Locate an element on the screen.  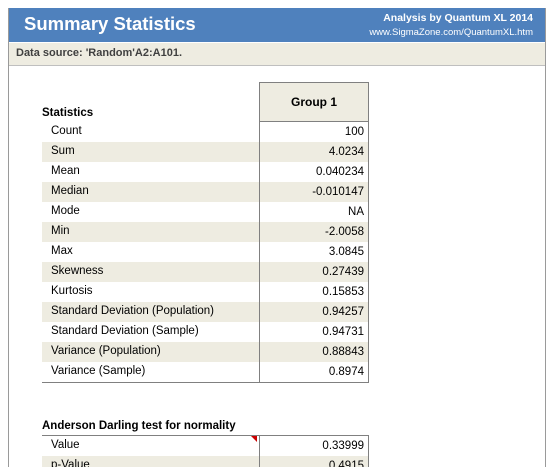
stat-value: 4.0234 is located at coordinates (314, 152).